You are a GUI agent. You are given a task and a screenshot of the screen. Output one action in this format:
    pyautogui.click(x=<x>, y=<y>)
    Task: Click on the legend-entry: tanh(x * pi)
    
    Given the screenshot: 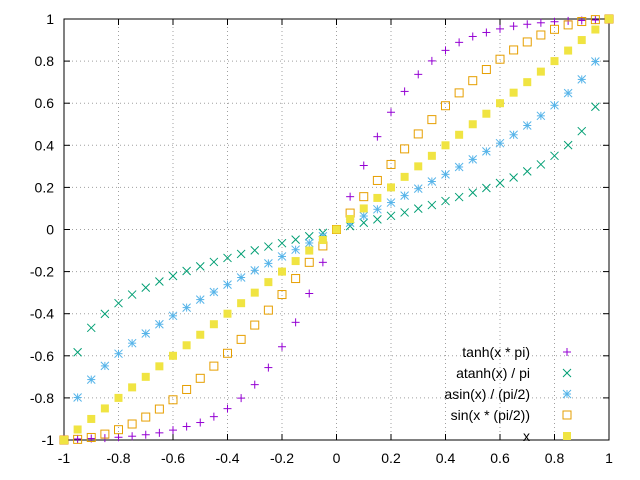 What is the action you would take?
    pyautogui.click(x=516, y=352)
    